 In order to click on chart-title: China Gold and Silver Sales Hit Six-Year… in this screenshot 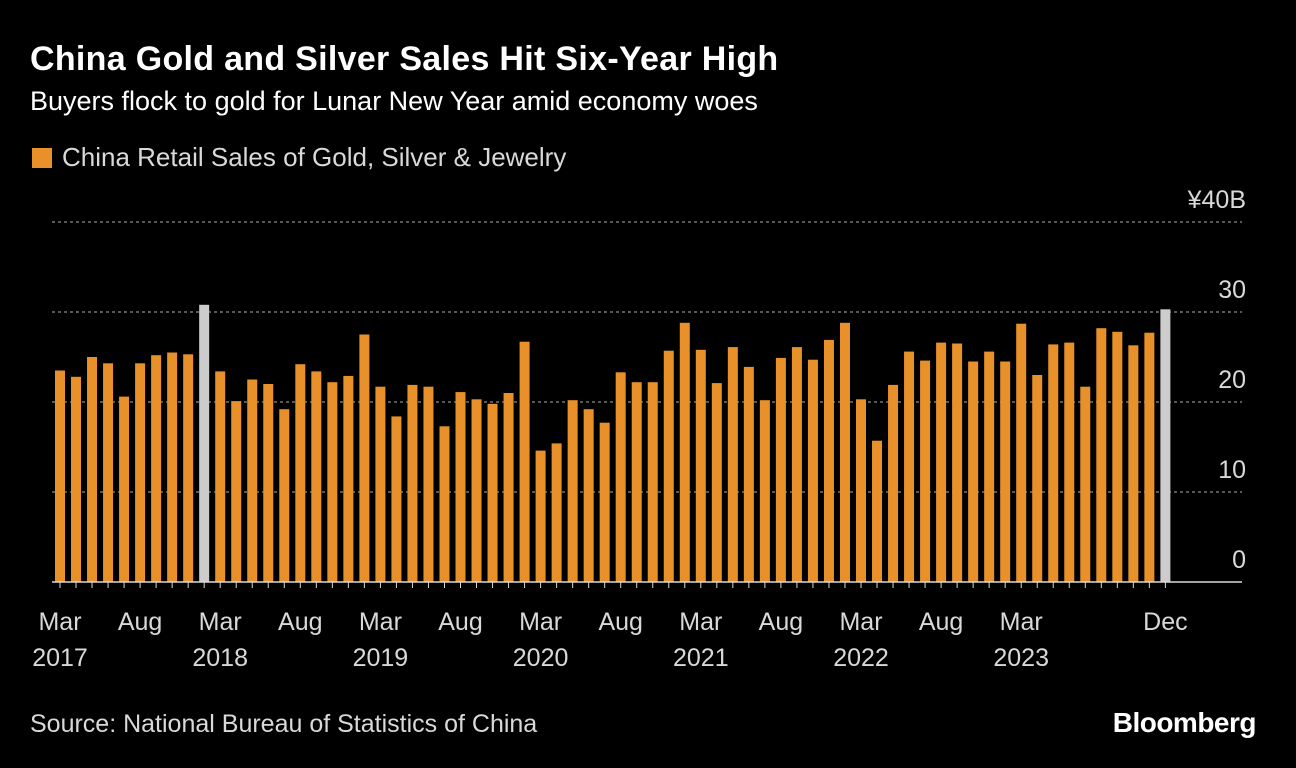, I will do `click(404, 59)`.